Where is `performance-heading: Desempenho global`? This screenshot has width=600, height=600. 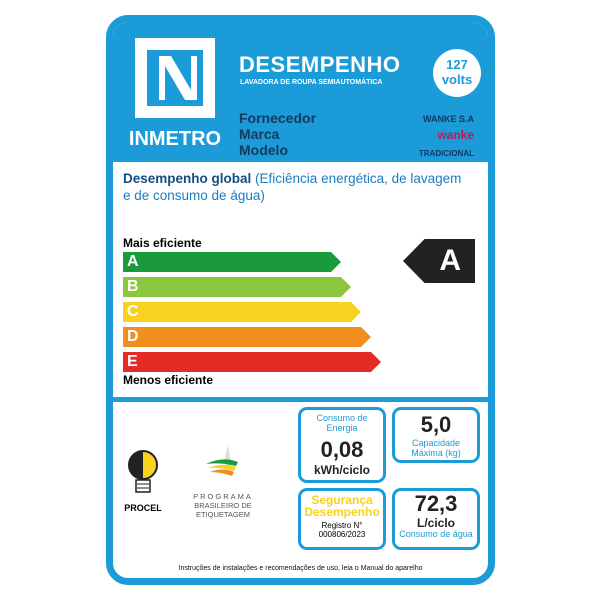 performance-heading: Desempenho global is located at coordinates (187, 178).